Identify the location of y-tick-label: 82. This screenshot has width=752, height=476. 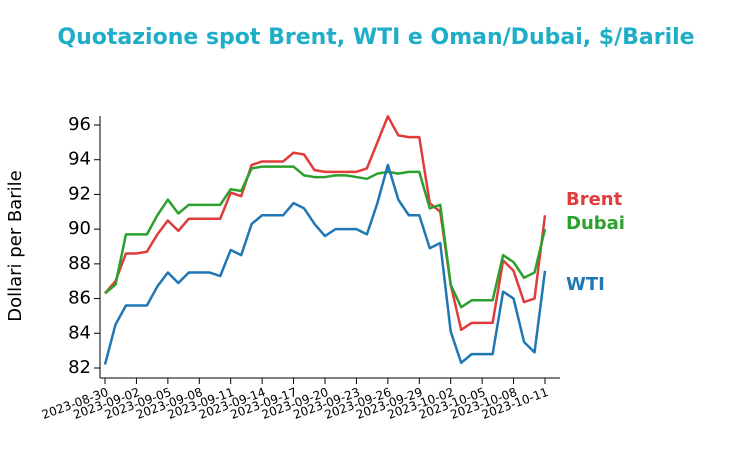
(79, 367).